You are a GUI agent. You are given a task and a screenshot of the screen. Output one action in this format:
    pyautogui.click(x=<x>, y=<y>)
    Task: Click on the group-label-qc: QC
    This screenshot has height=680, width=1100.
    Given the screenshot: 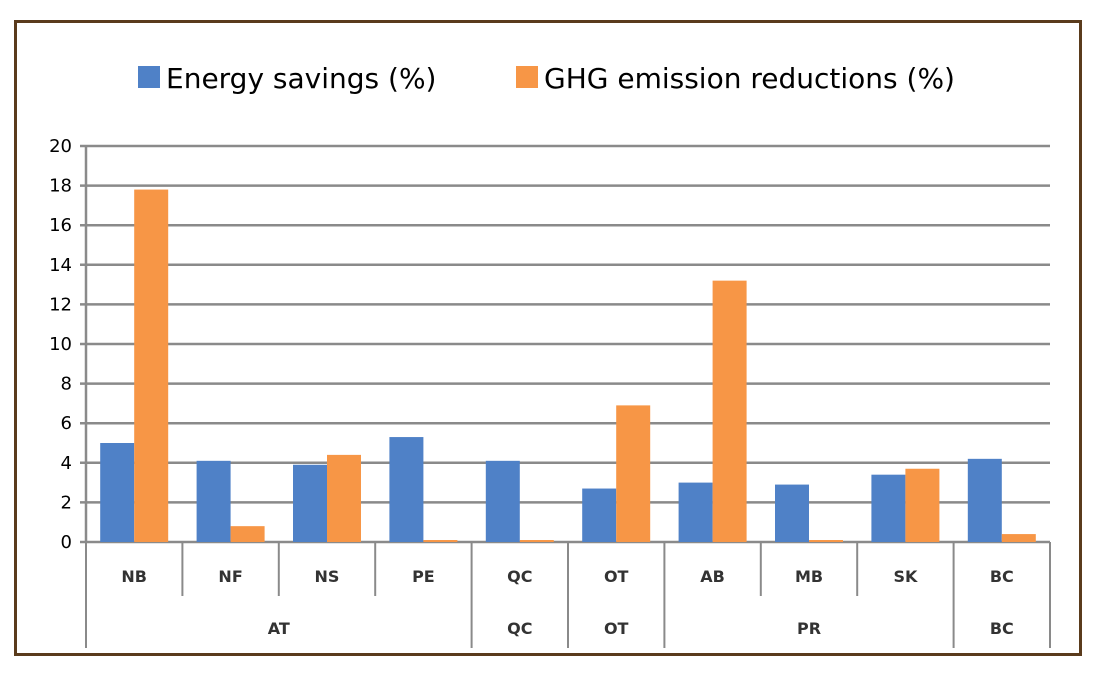 What is the action you would take?
    pyautogui.click(x=519, y=628)
    